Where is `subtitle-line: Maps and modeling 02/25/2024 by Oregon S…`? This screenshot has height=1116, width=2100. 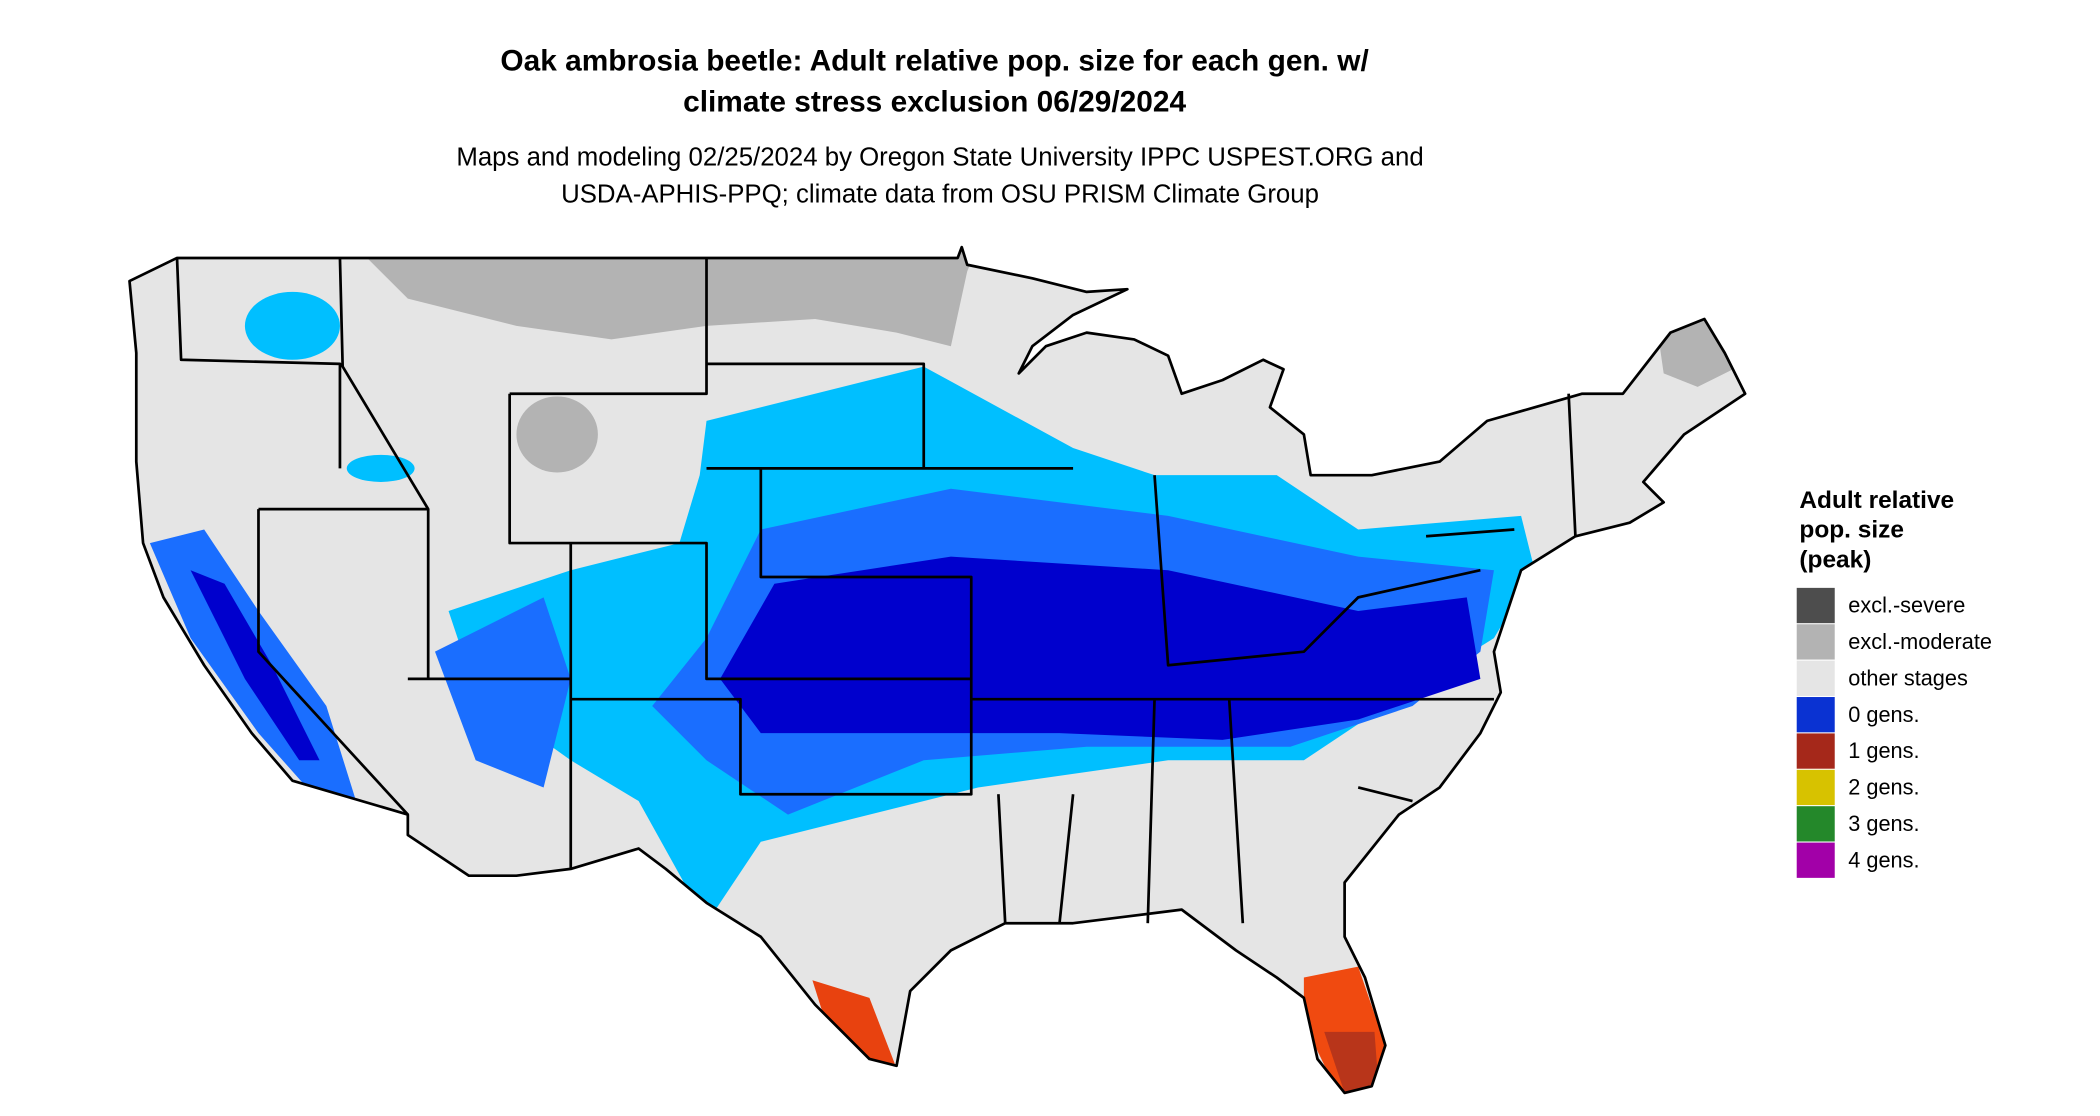 subtitle-line: Maps and modeling 02/25/2024 by Oregon S… is located at coordinates (939, 158).